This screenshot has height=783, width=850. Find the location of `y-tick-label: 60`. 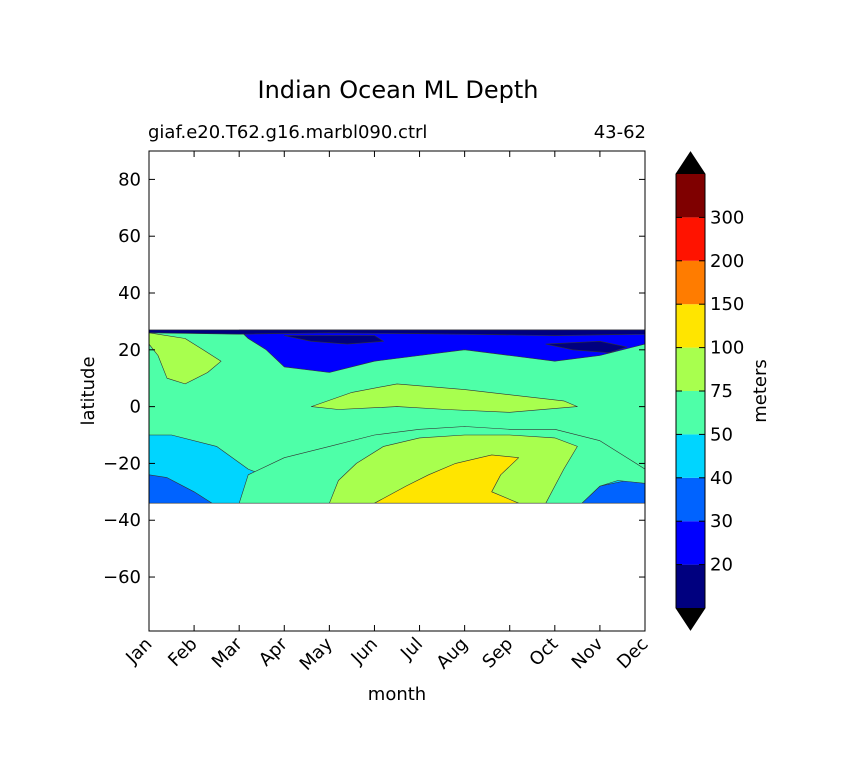

y-tick-label: 60 is located at coordinates (129, 236).